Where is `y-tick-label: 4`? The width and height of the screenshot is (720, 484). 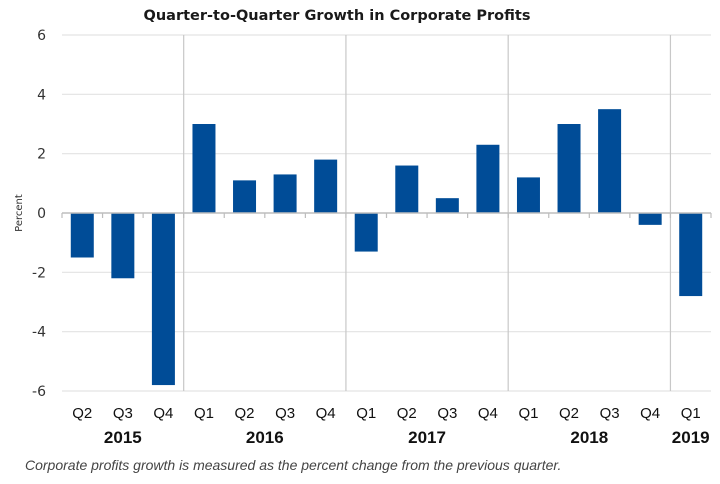
y-tick-label: 4 is located at coordinates (41, 95).